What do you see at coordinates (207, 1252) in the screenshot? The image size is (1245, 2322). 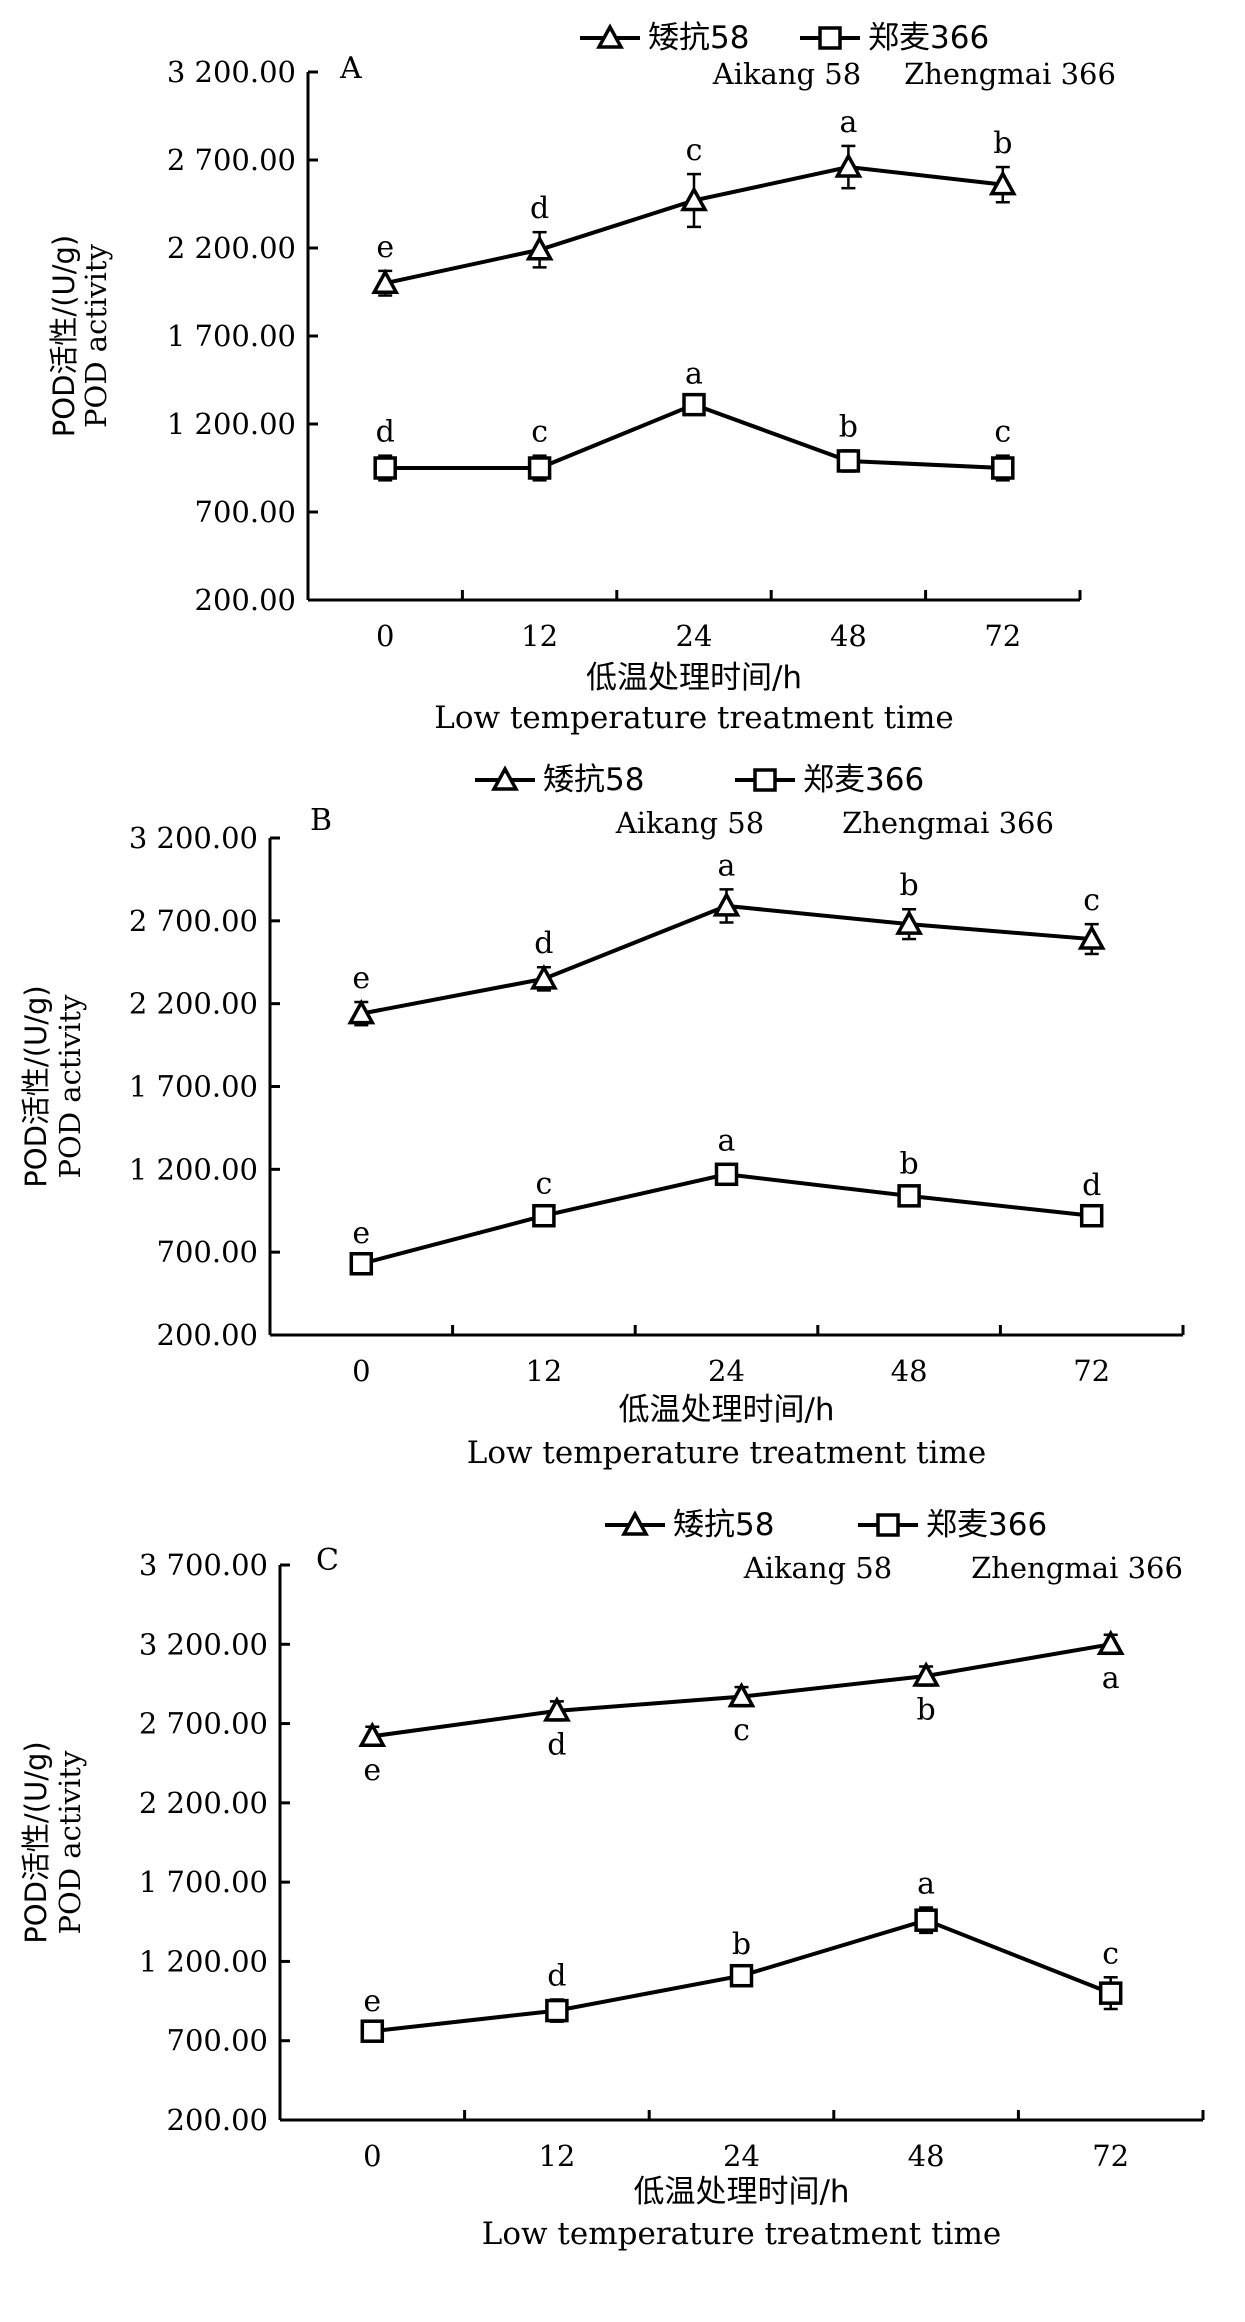 I see `y-tick-label: 700.00` at bounding box center [207, 1252].